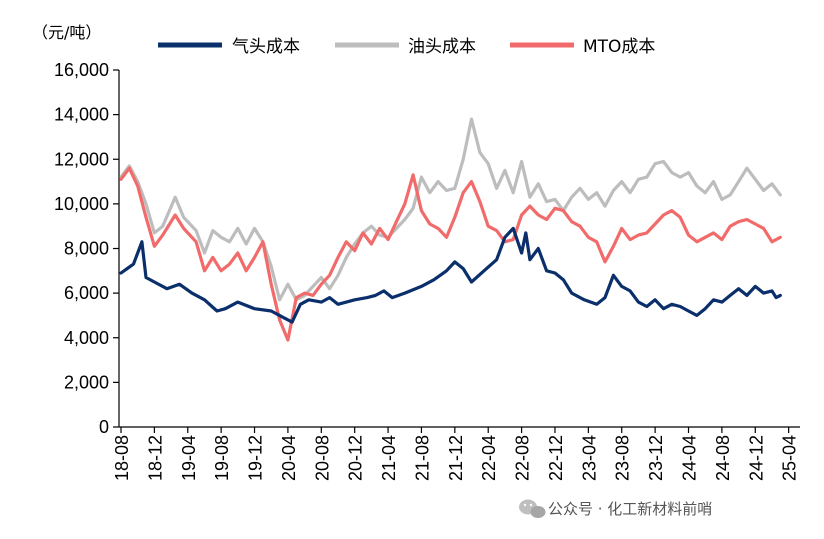  Describe the element at coordinates (289, 458) in the screenshot. I see `x-tick-label: 20-04` at that location.